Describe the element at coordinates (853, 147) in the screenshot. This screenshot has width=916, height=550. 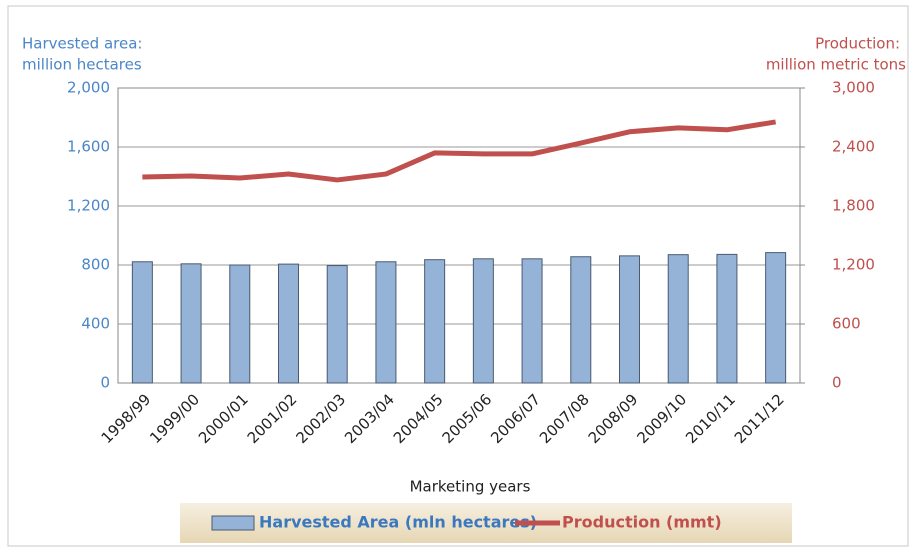
I see `y2-tick-label: 2,400` at that location.